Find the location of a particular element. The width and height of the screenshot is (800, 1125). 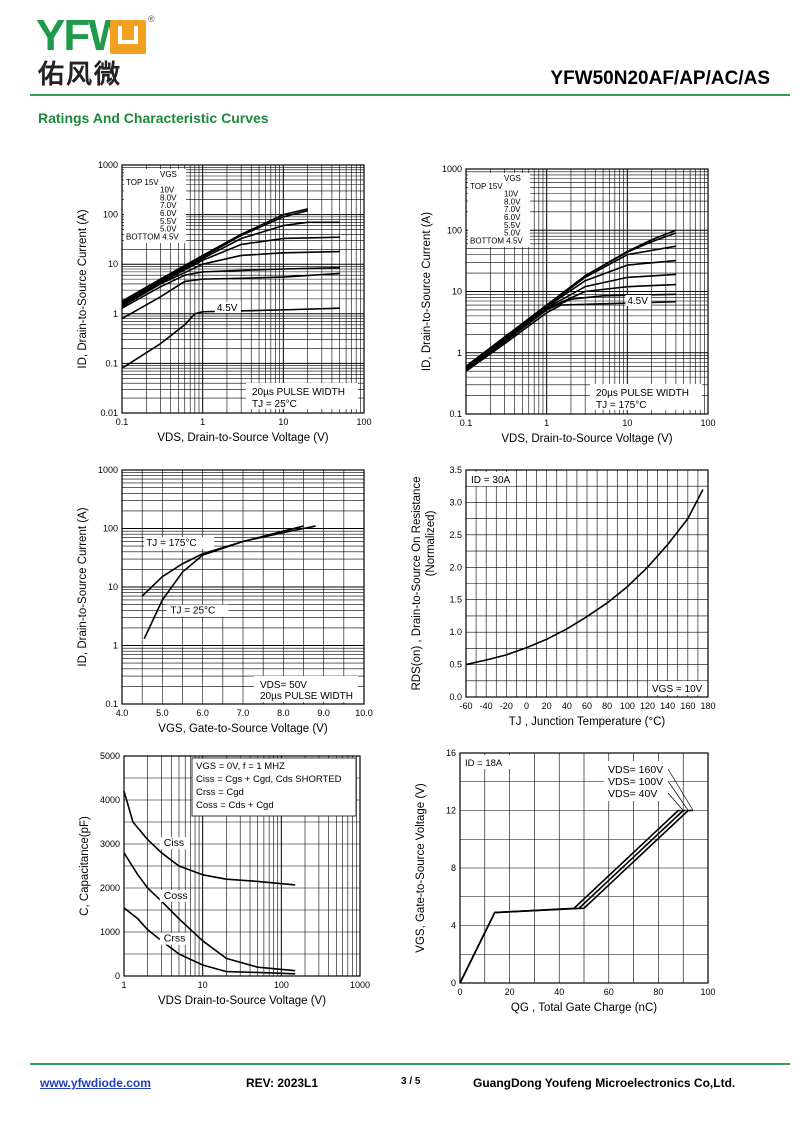

legend-entry: 5.0V is located at coordinates (512, 233).